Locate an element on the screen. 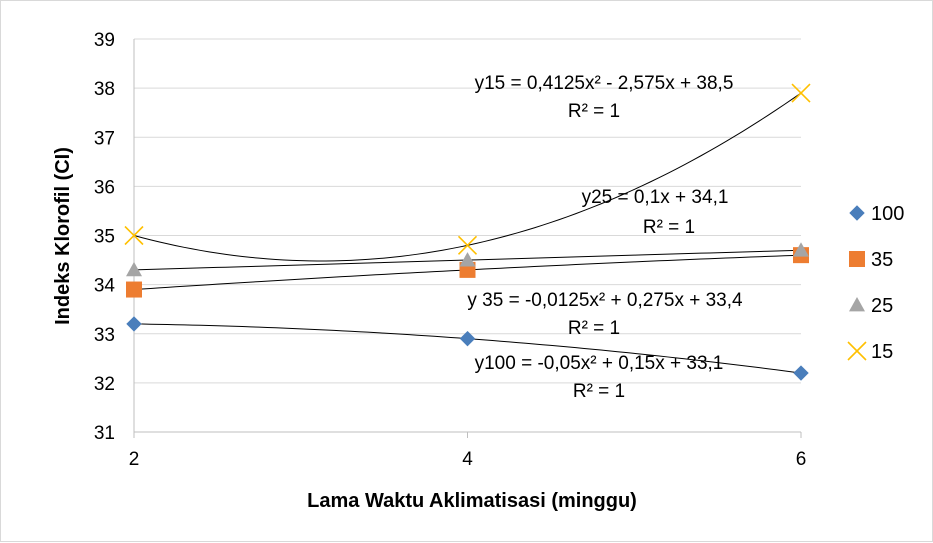  trendline-r2-100: R² = 1 is located at coordinates (599, 391).